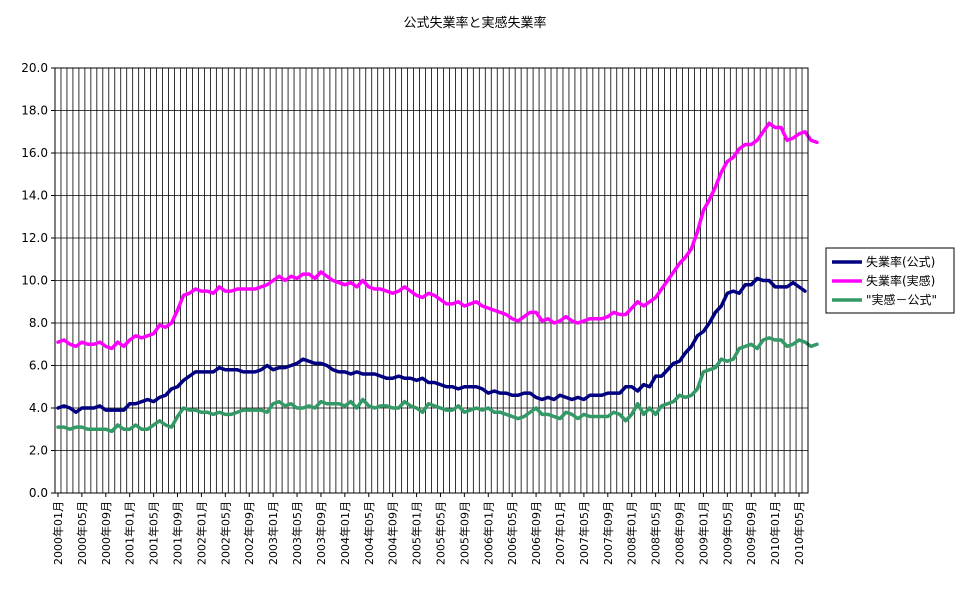 The height and width of the screenshot is (596, 962). Describe the element at coordinates (464, 533) in the screenshot. I see `x-tick-label: 2005年09月` at that location.